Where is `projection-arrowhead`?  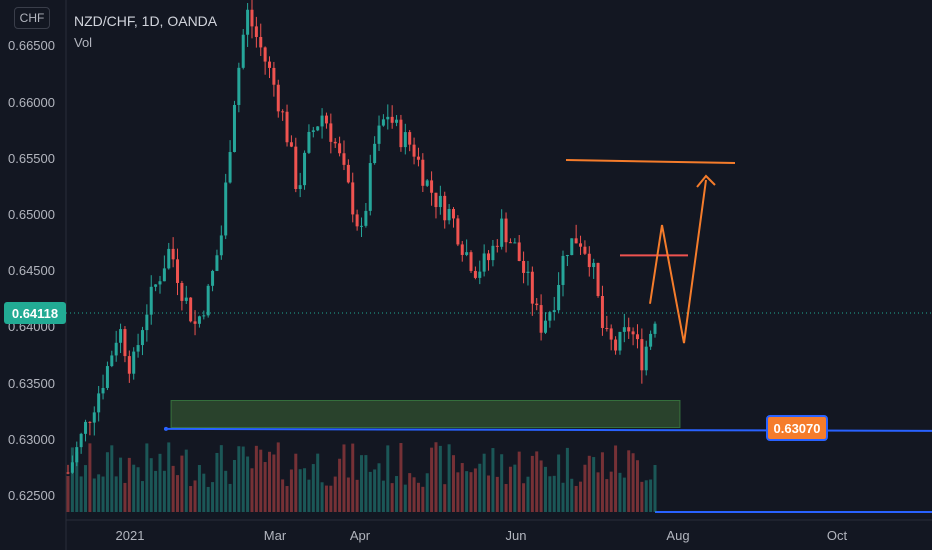 projection-arrowhead is located at coordinates (706, 181).